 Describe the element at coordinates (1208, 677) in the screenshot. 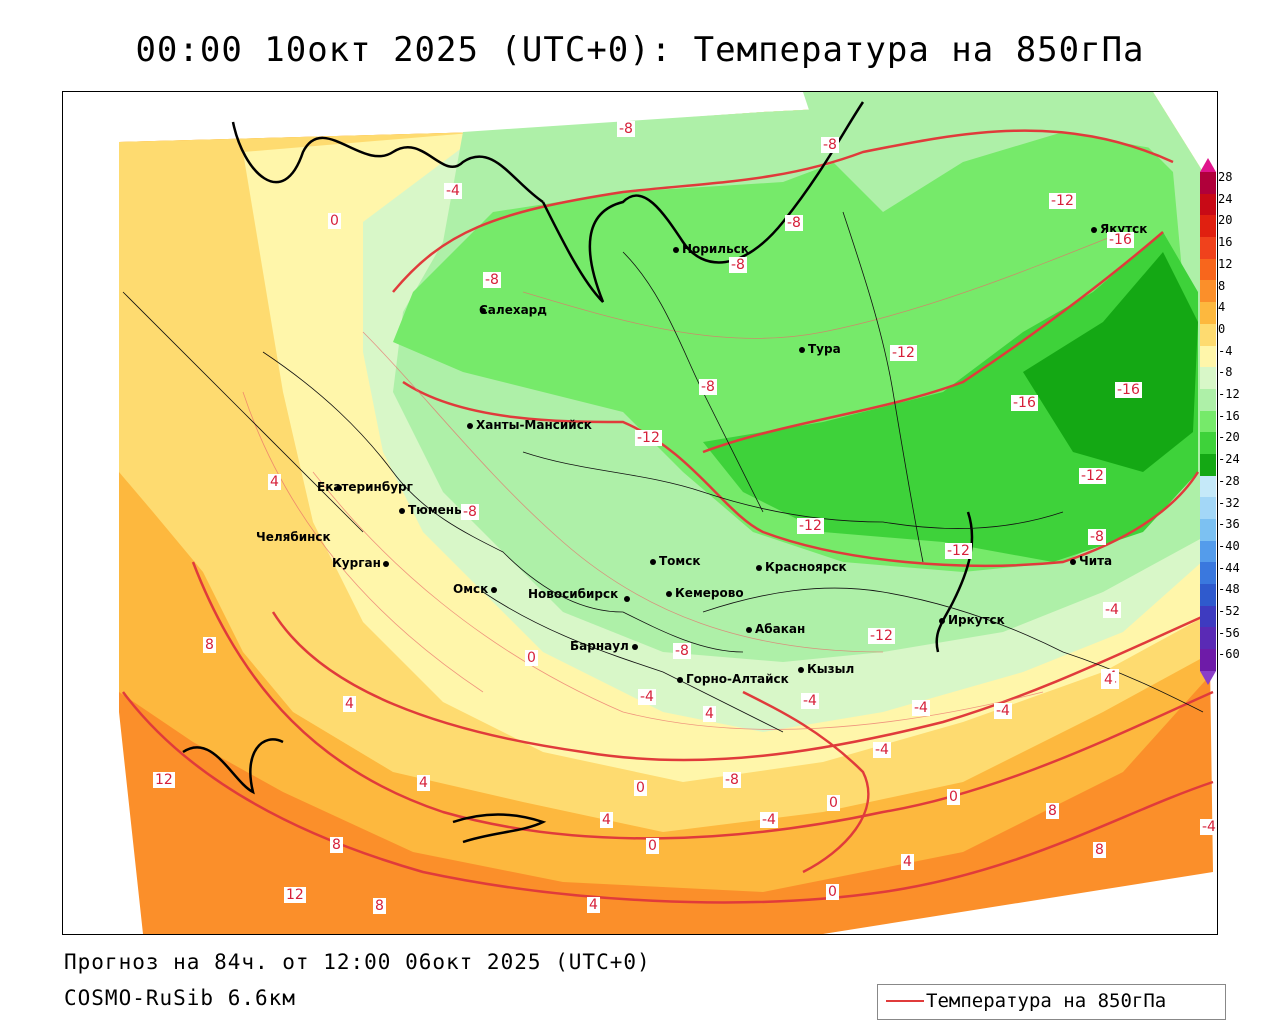

I see `scale-bottom-arrow` at that location.